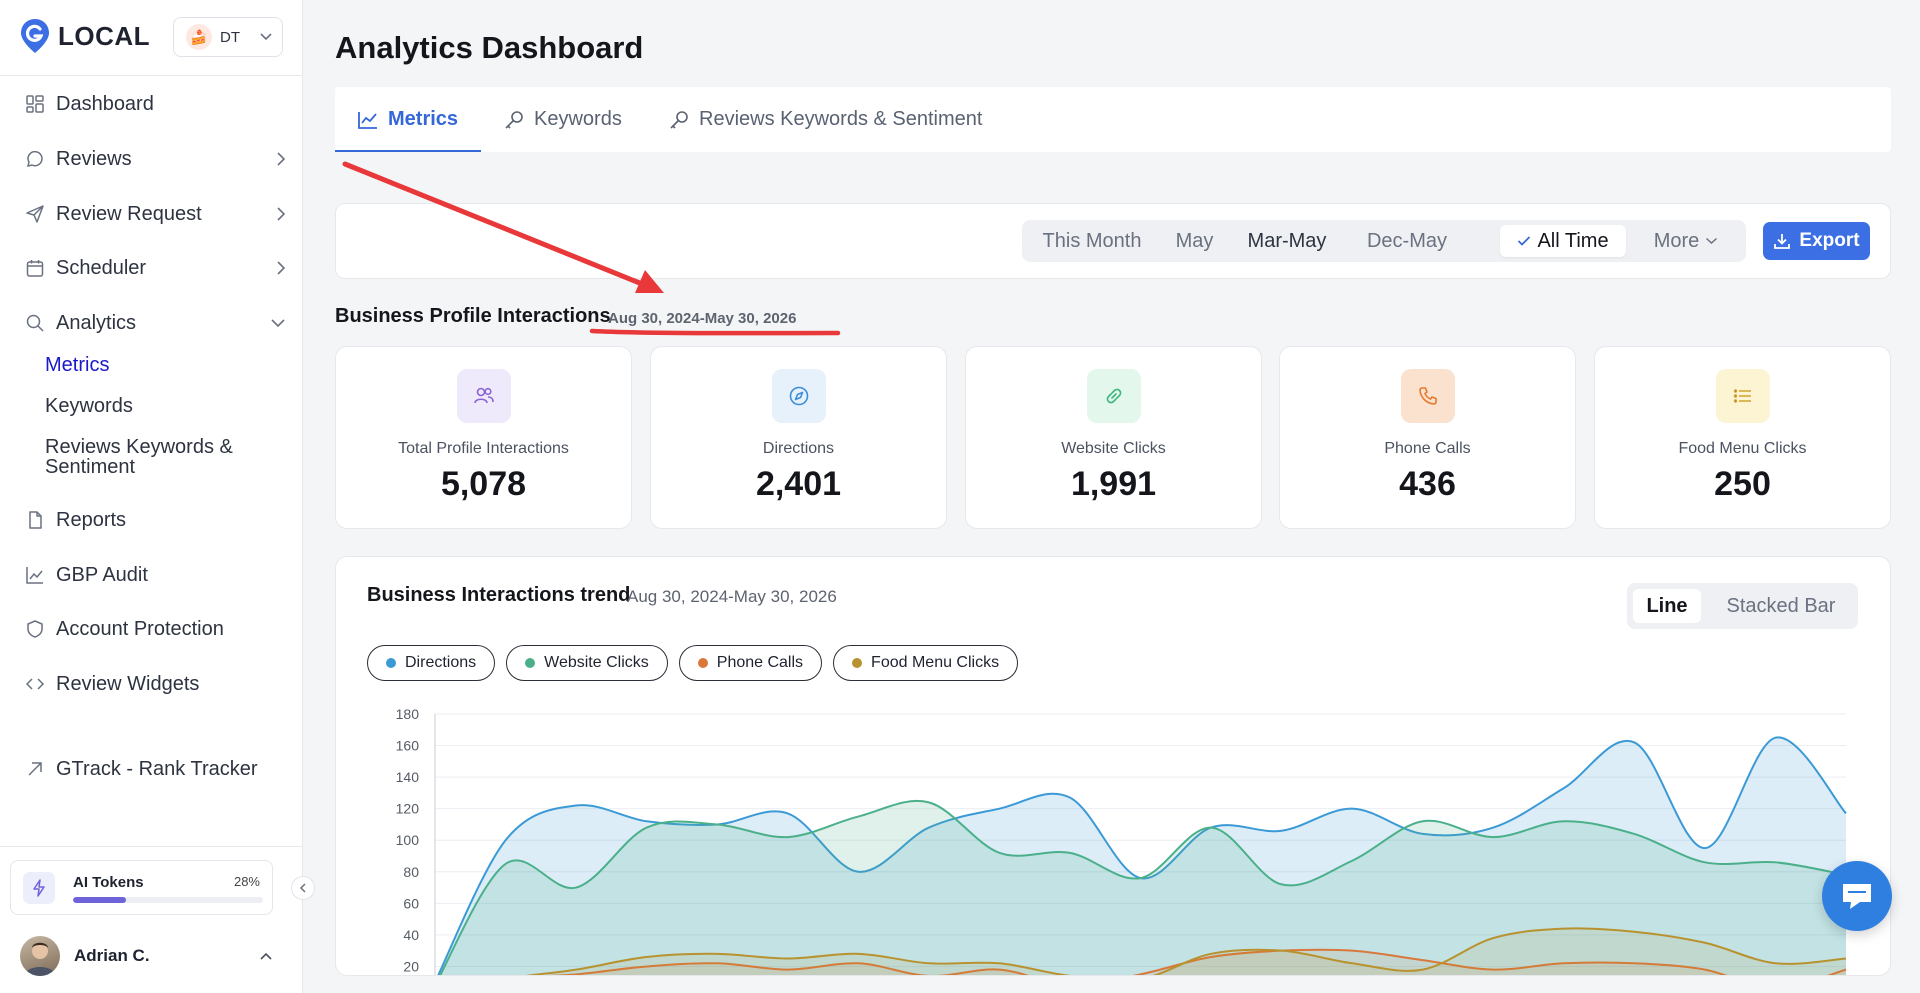 The height and width of the screenshot is (993, 1920). I want to click on tab-keywords: Keywords, so click(562, 119).